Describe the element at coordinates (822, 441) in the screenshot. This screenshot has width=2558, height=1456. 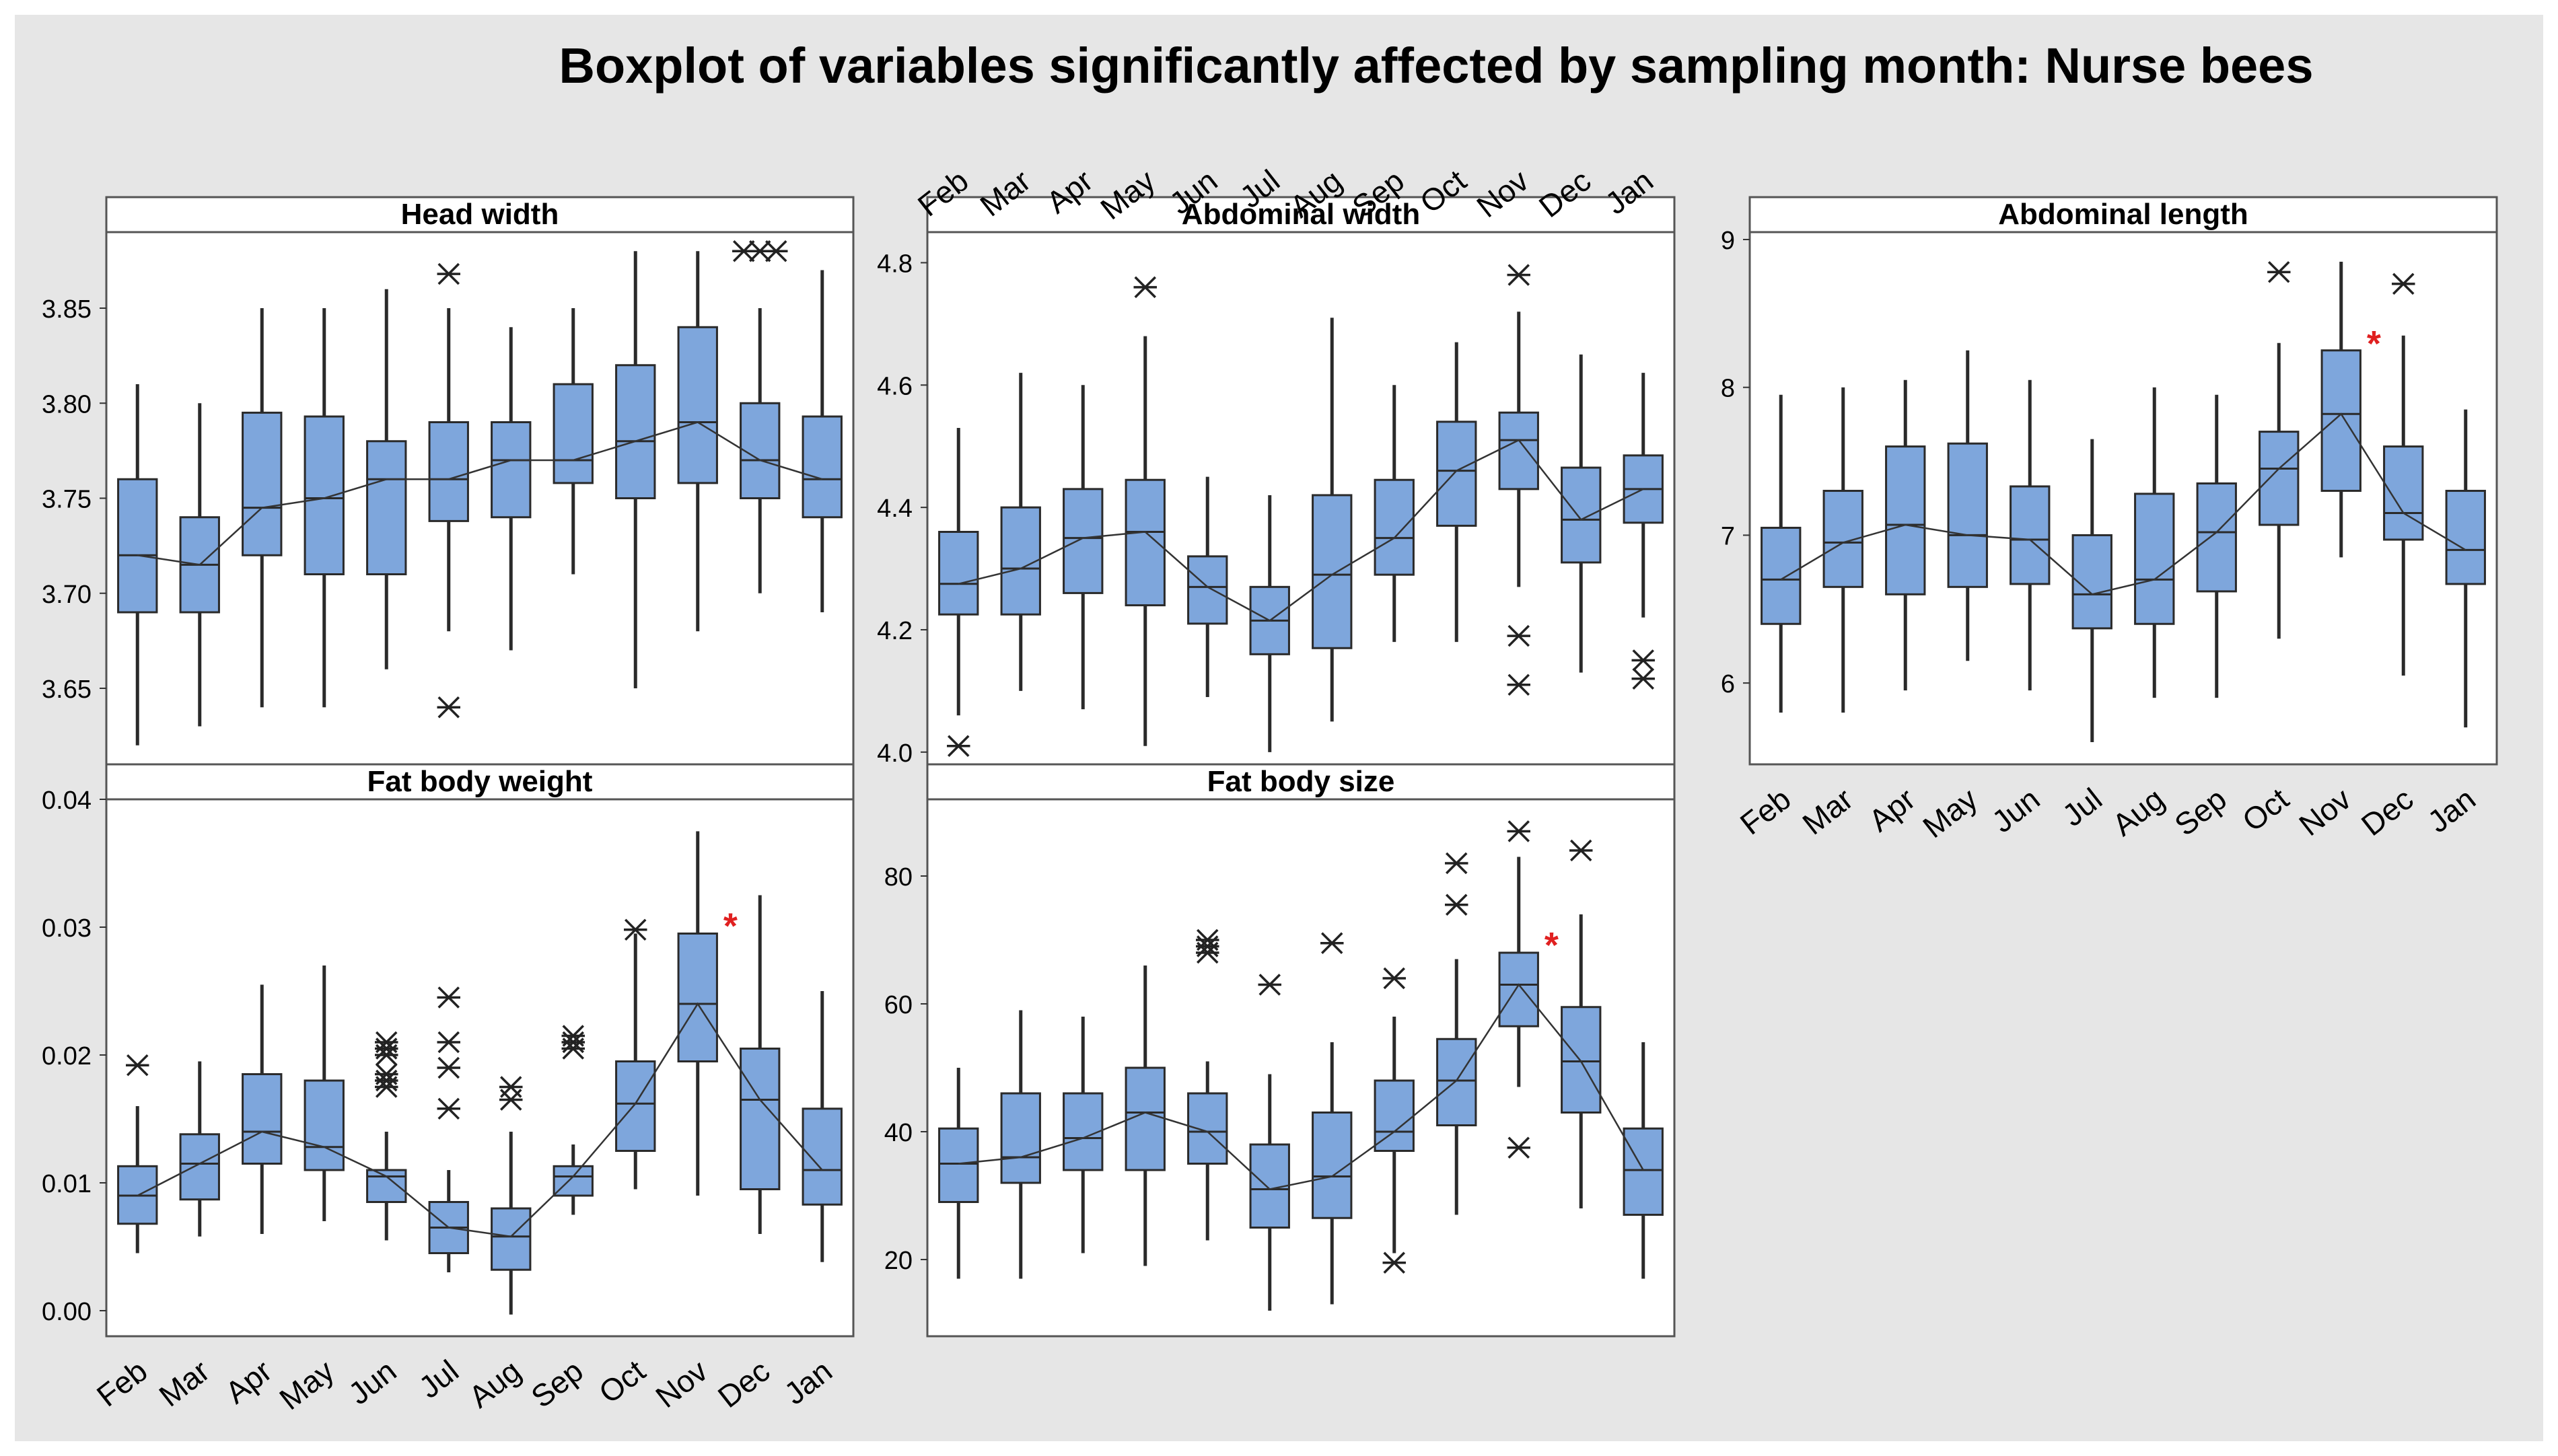
I see `head-width-box-jan` at that location.